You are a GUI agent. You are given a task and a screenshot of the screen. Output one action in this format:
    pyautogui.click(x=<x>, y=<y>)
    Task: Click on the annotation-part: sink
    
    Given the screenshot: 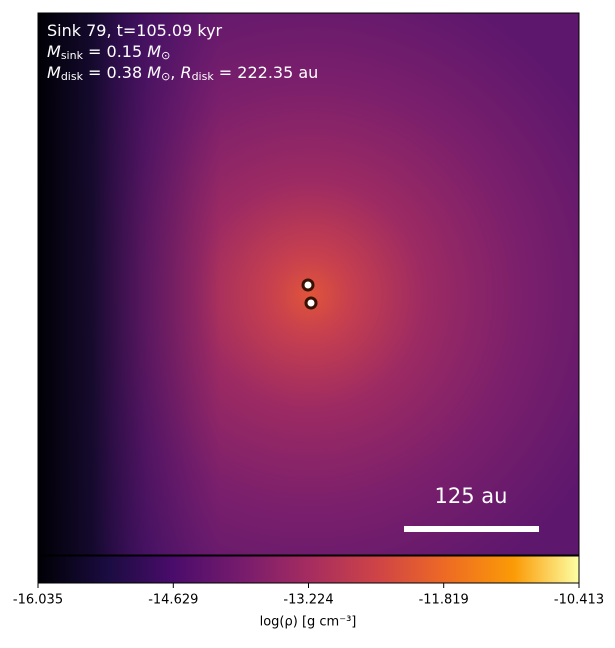 What is the action you would take?
    pyautogui.click(x=72, y=55)
    